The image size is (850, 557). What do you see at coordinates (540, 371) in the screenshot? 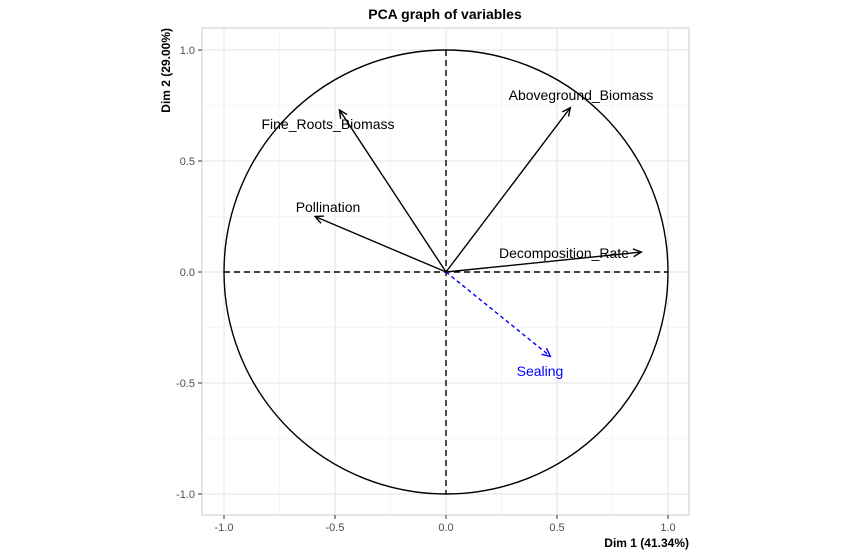
I see `variable-label: Sealing` at bounding box center [540, 371].